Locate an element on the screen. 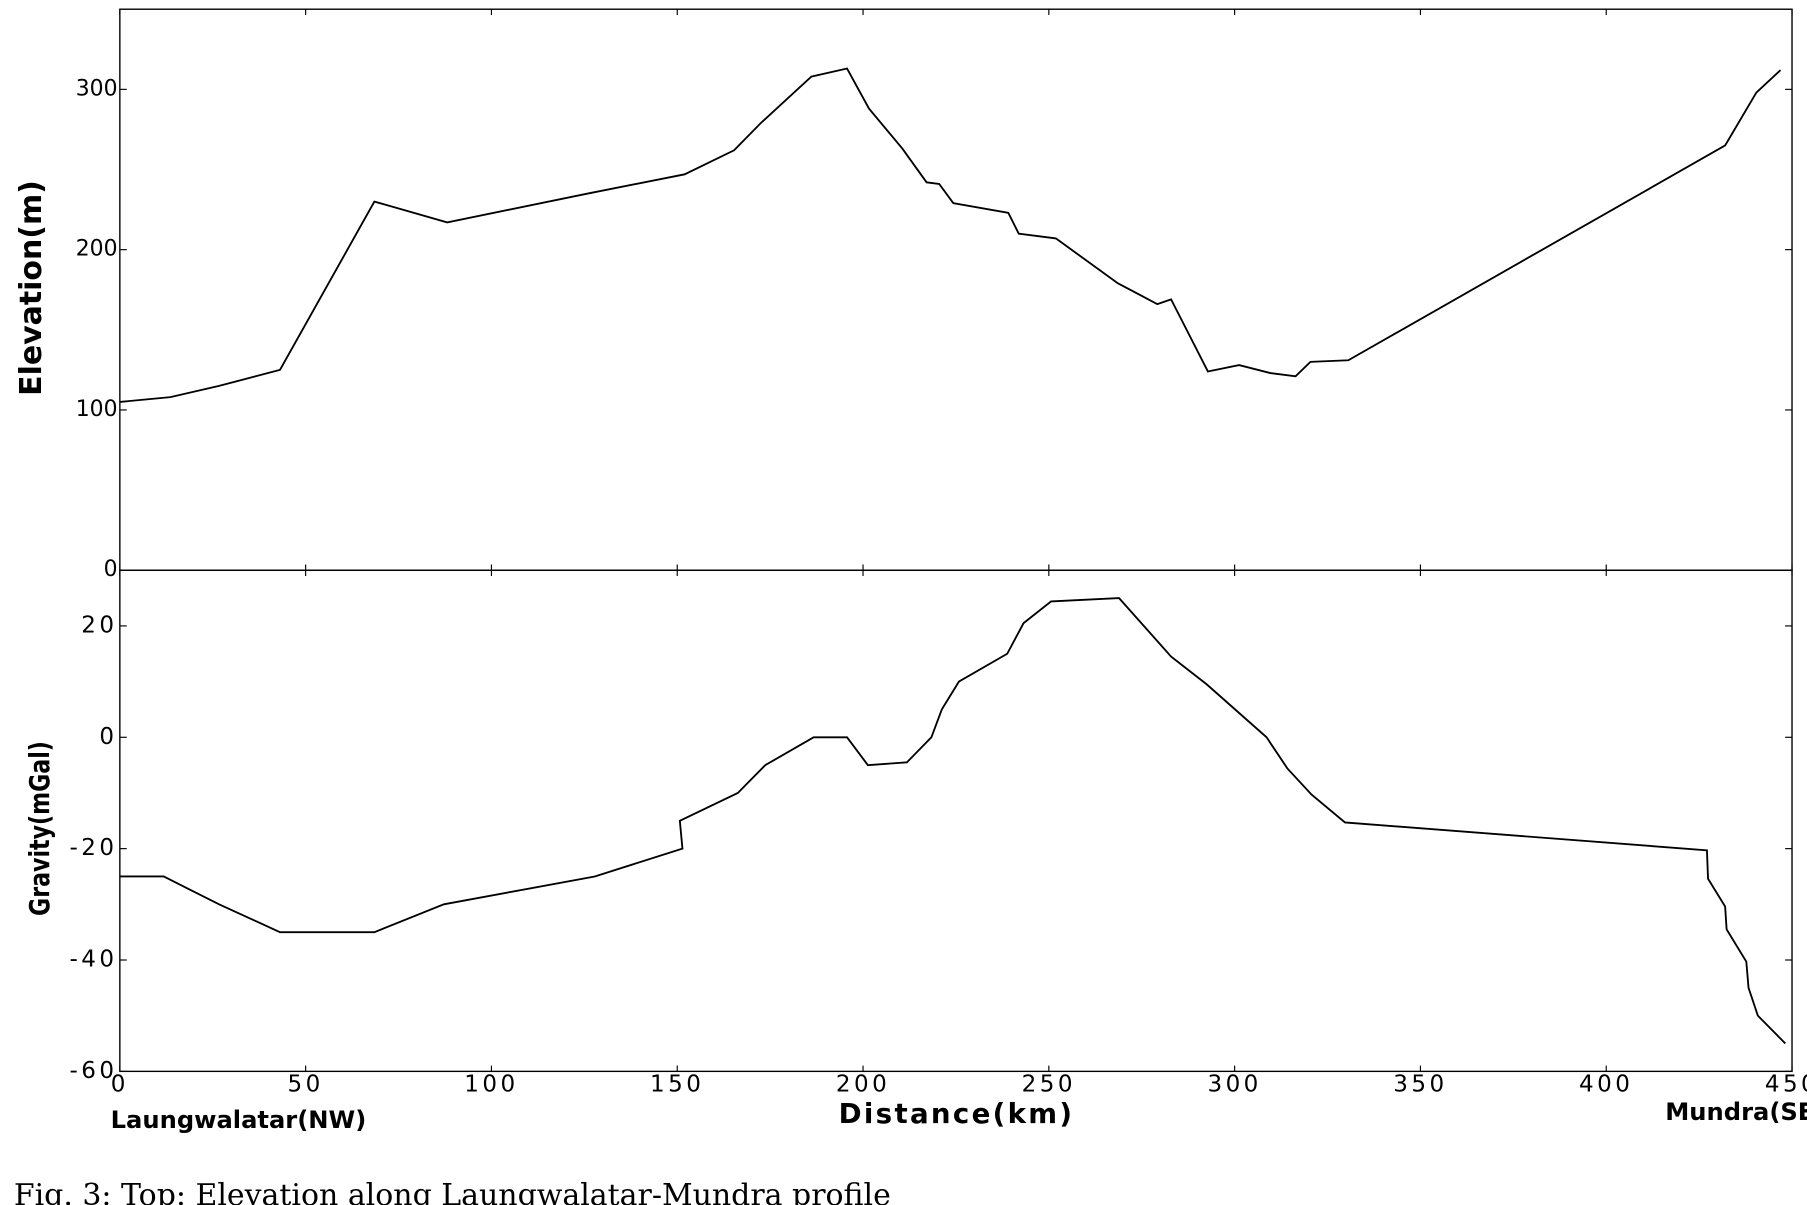 The image size is (1807, 1205). y-tick-label: -40 is located at coordinates (94, 960).